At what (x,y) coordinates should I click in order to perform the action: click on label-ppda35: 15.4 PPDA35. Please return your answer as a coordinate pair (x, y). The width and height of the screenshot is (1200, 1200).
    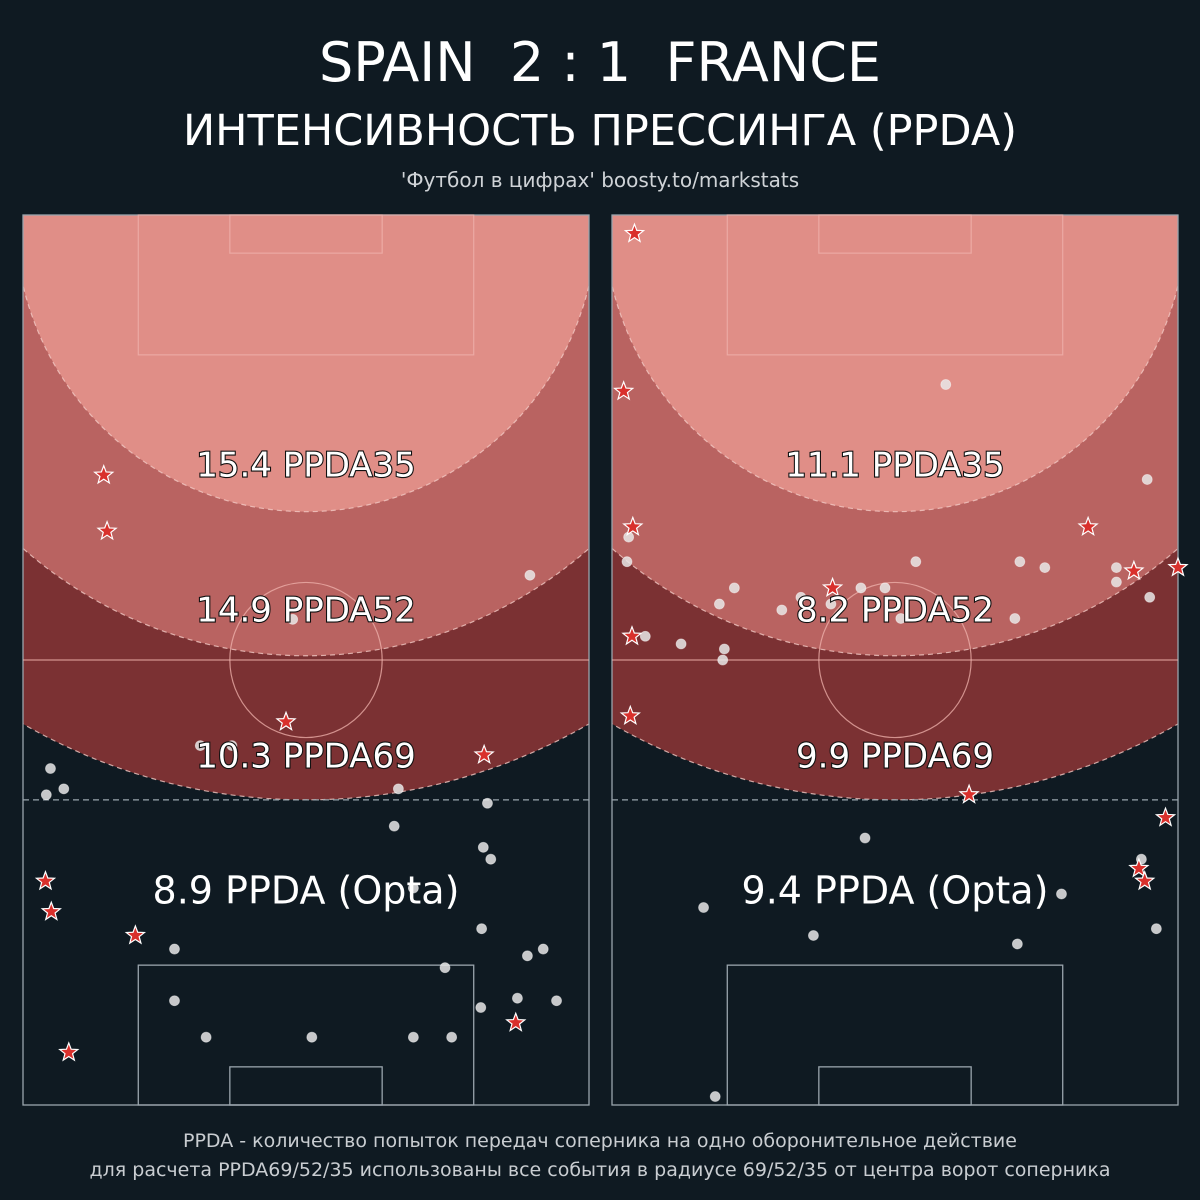
    Looking at the image, I should click on (306, 466).